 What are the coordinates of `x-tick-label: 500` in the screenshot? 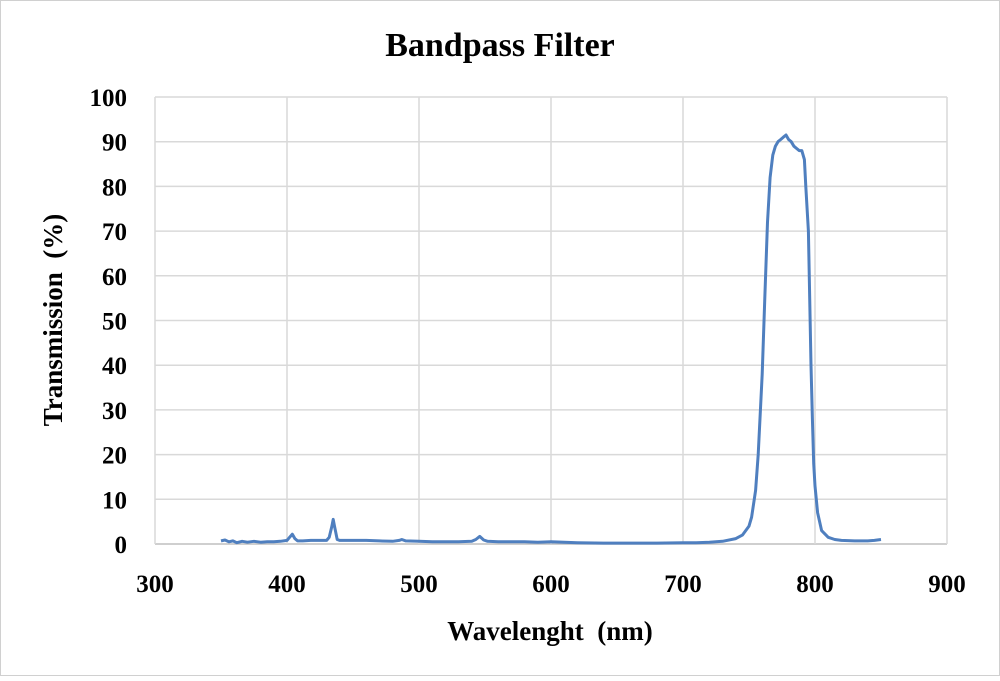 It's located at (419, 584).